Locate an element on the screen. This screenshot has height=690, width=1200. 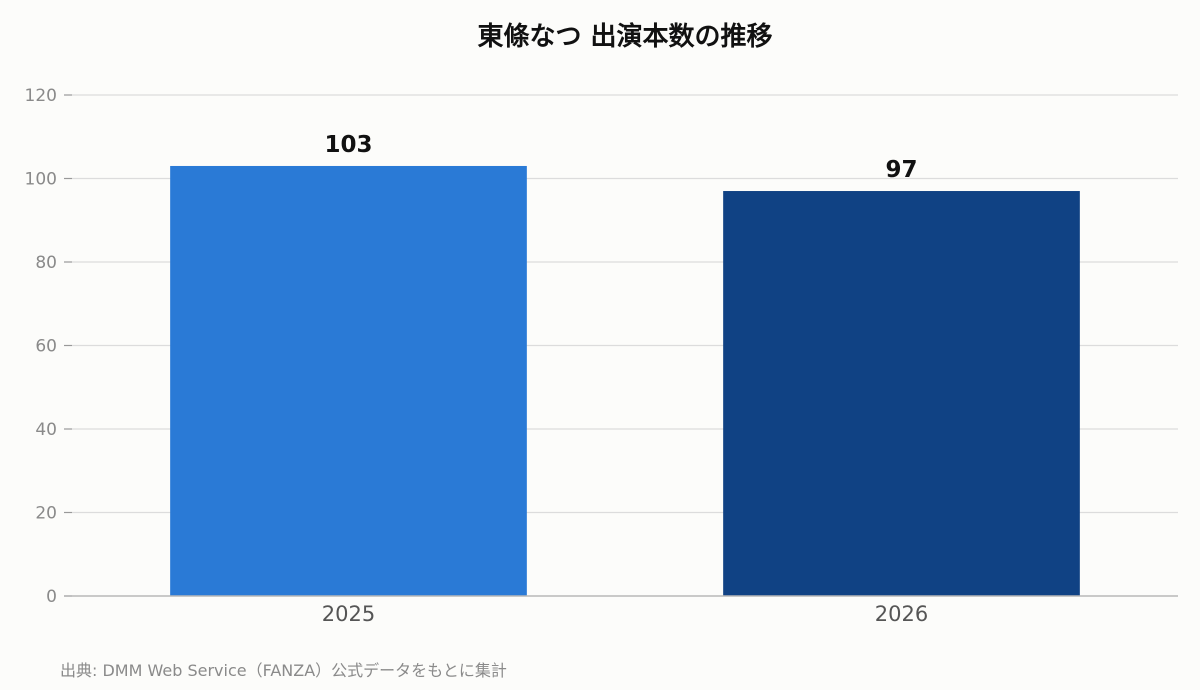
data-label-2026: 97 is located at coordinates (901, 170).